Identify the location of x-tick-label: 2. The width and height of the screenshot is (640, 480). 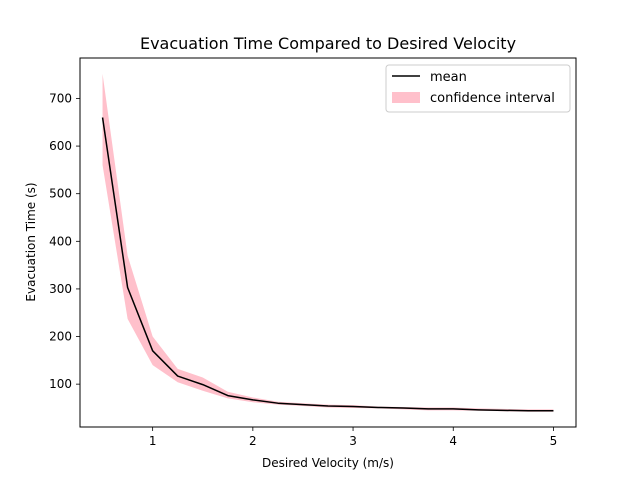
(253, 441).